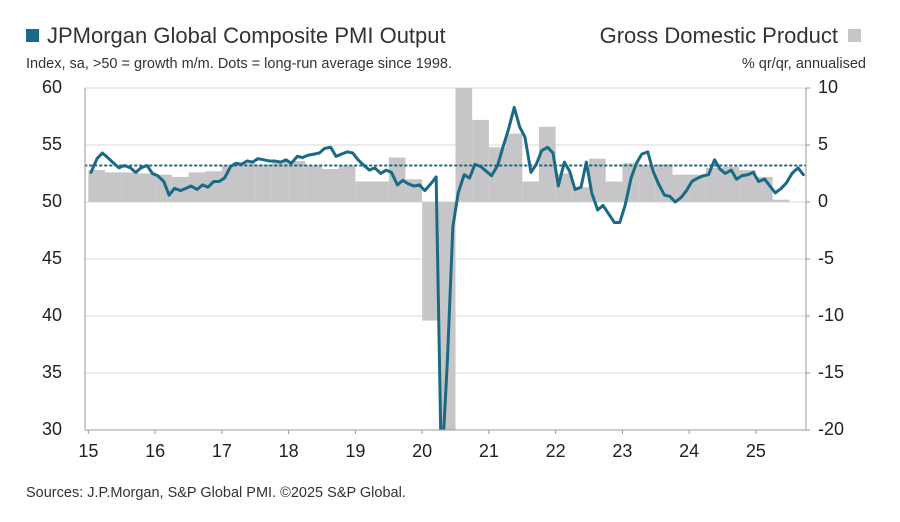  Describe the element at coordinates (155, 451) in the screenshot. I see `x-tick-label: 16` at that location.